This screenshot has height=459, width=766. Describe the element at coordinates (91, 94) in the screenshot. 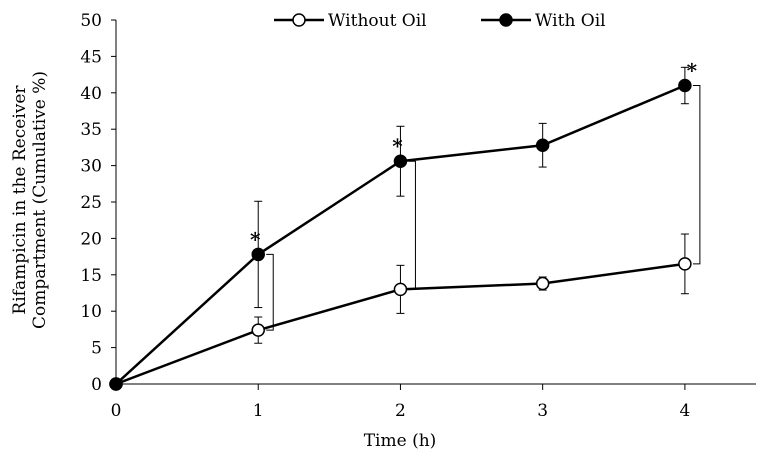

I see `y-tick-label: 40` at that location.